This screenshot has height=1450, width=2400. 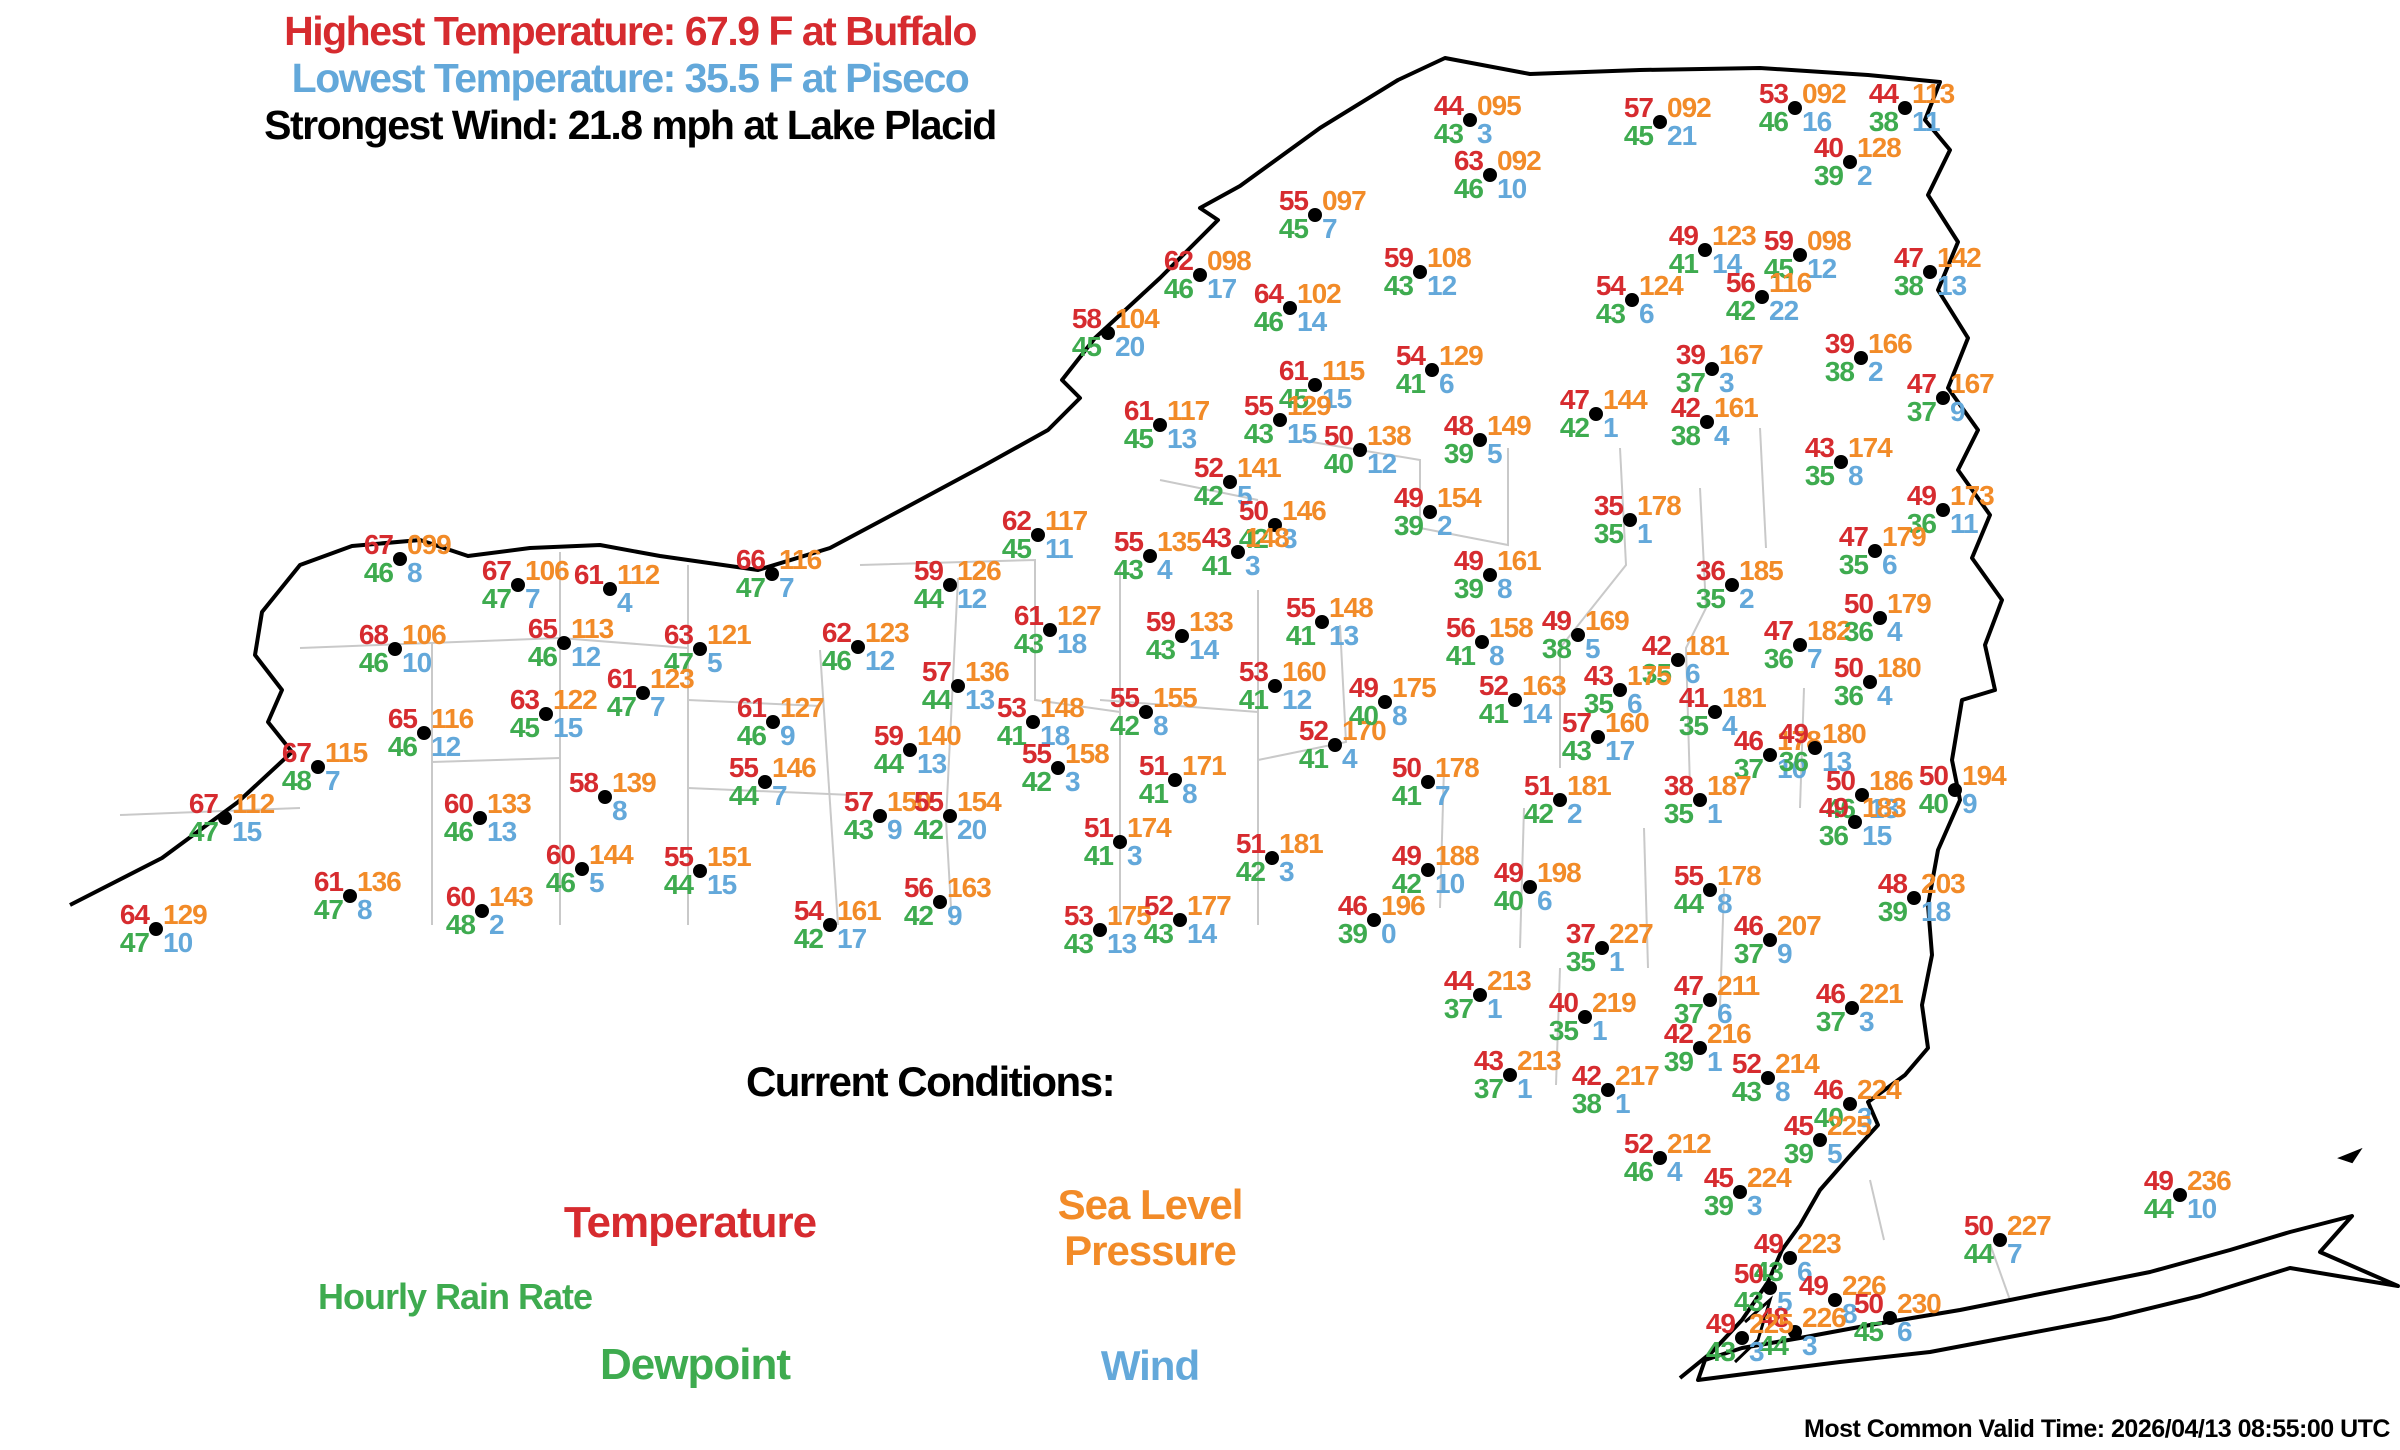 I want to click on temperature-value: 49, so click(x=1793, y=733).